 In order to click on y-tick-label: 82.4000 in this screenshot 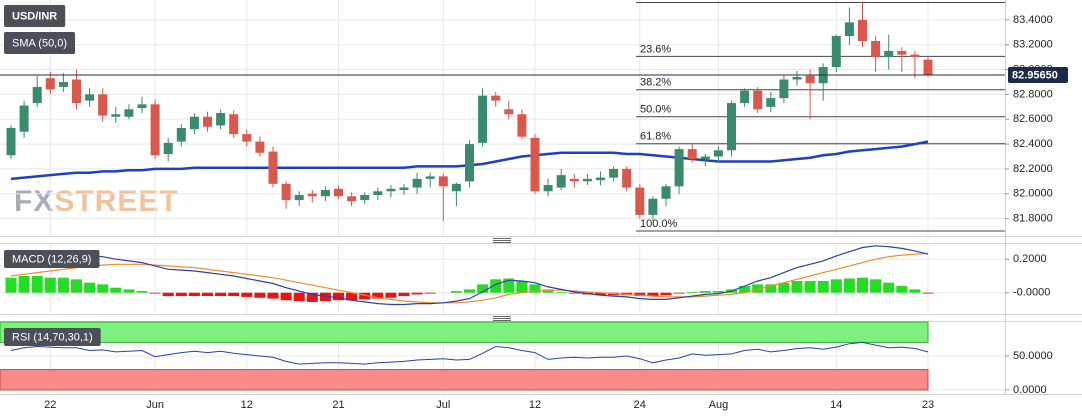, I will do `click(1033, 144)`.